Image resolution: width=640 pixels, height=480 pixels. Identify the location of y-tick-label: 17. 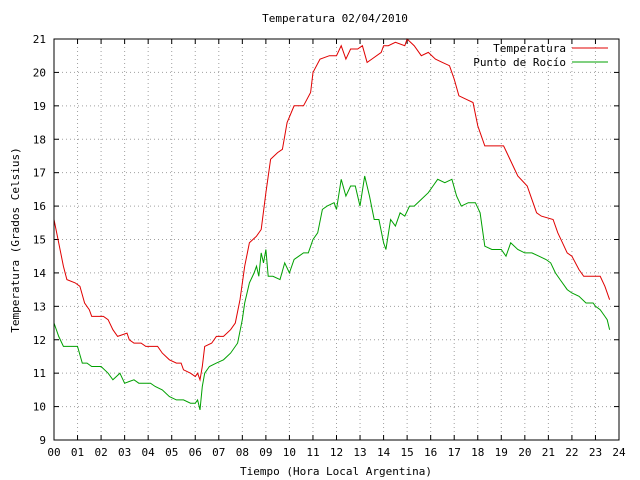
(39, 173).